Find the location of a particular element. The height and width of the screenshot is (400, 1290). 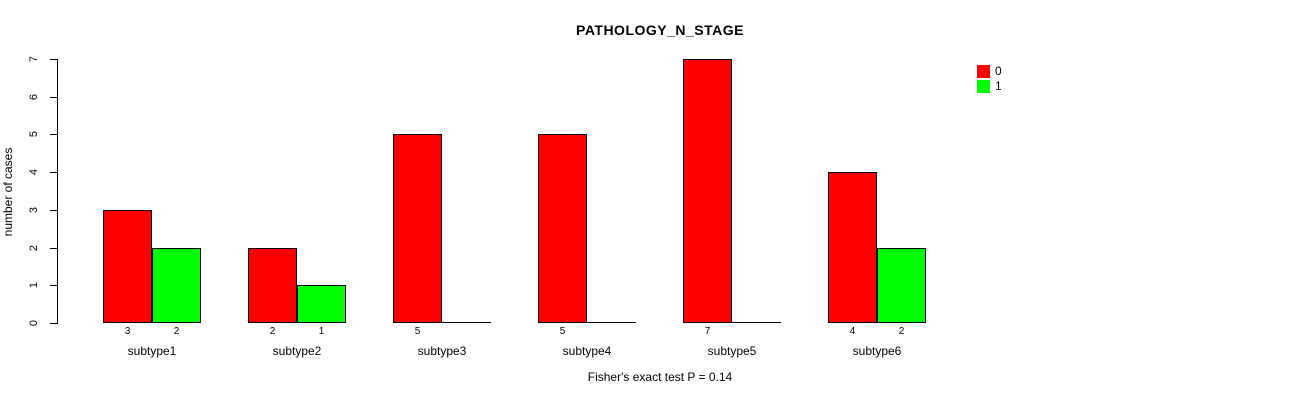

bar-subtype1-series0 is located at coordinates (127, 266).